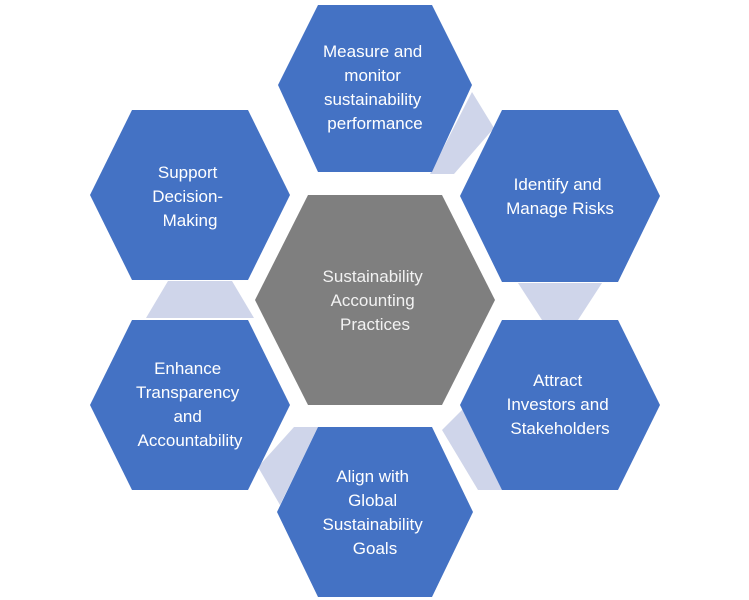 This screenshot has height=600, width=749. Describe the element at coordinates (188, 392) in the screenshot. I see `node-label-line: Transparency` at that location.